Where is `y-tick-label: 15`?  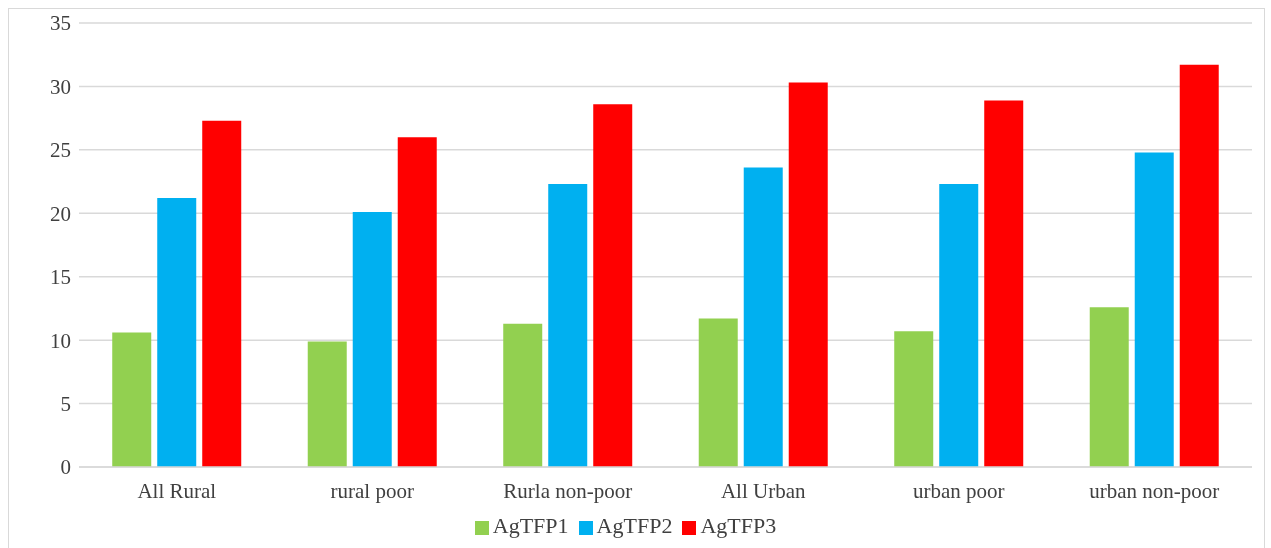 y-tick-label: 15 is located at coordinates (60, 277).